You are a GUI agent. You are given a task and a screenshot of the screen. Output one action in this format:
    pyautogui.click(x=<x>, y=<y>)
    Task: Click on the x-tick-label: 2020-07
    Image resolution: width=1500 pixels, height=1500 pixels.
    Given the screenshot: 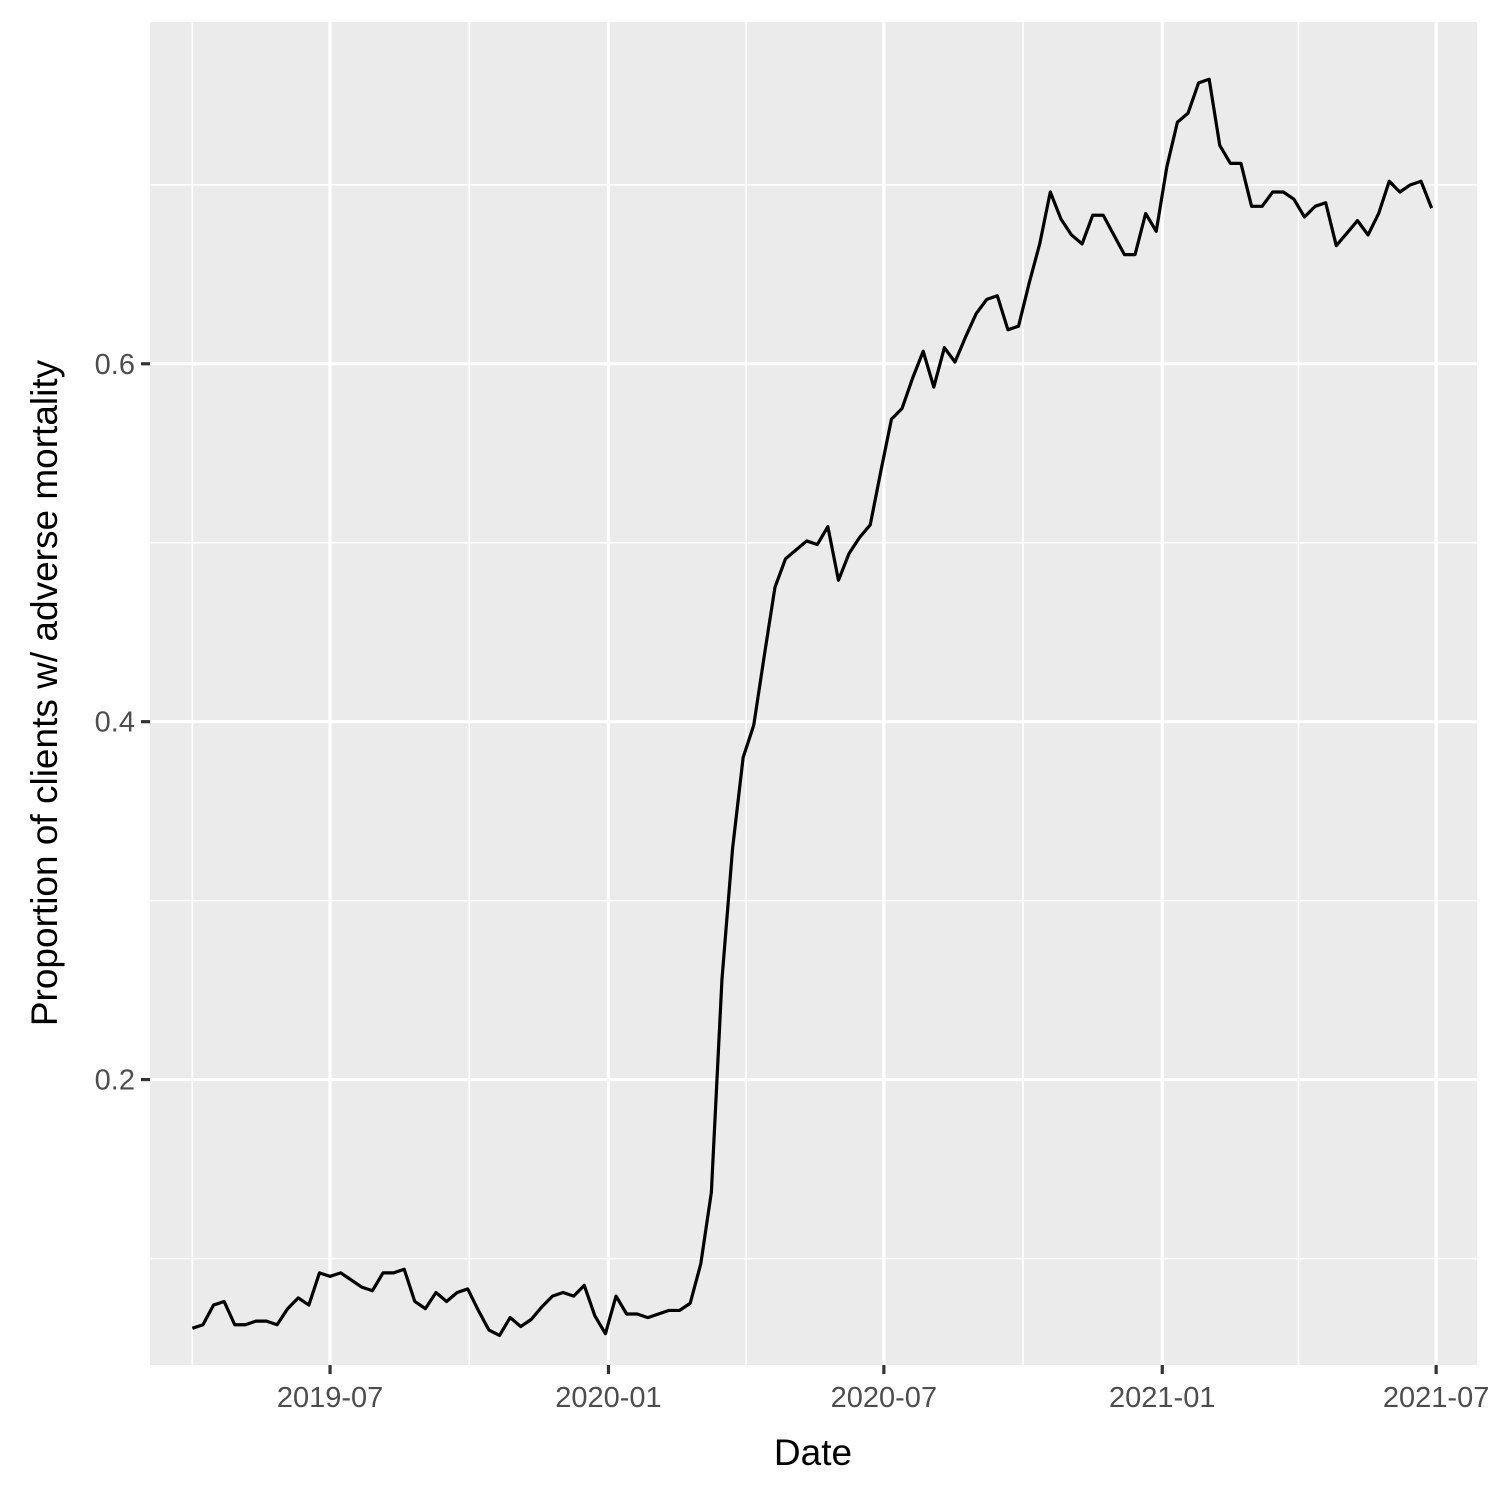 What is the action you would take?
    pyautogui.click(x=884, y=1398)
    